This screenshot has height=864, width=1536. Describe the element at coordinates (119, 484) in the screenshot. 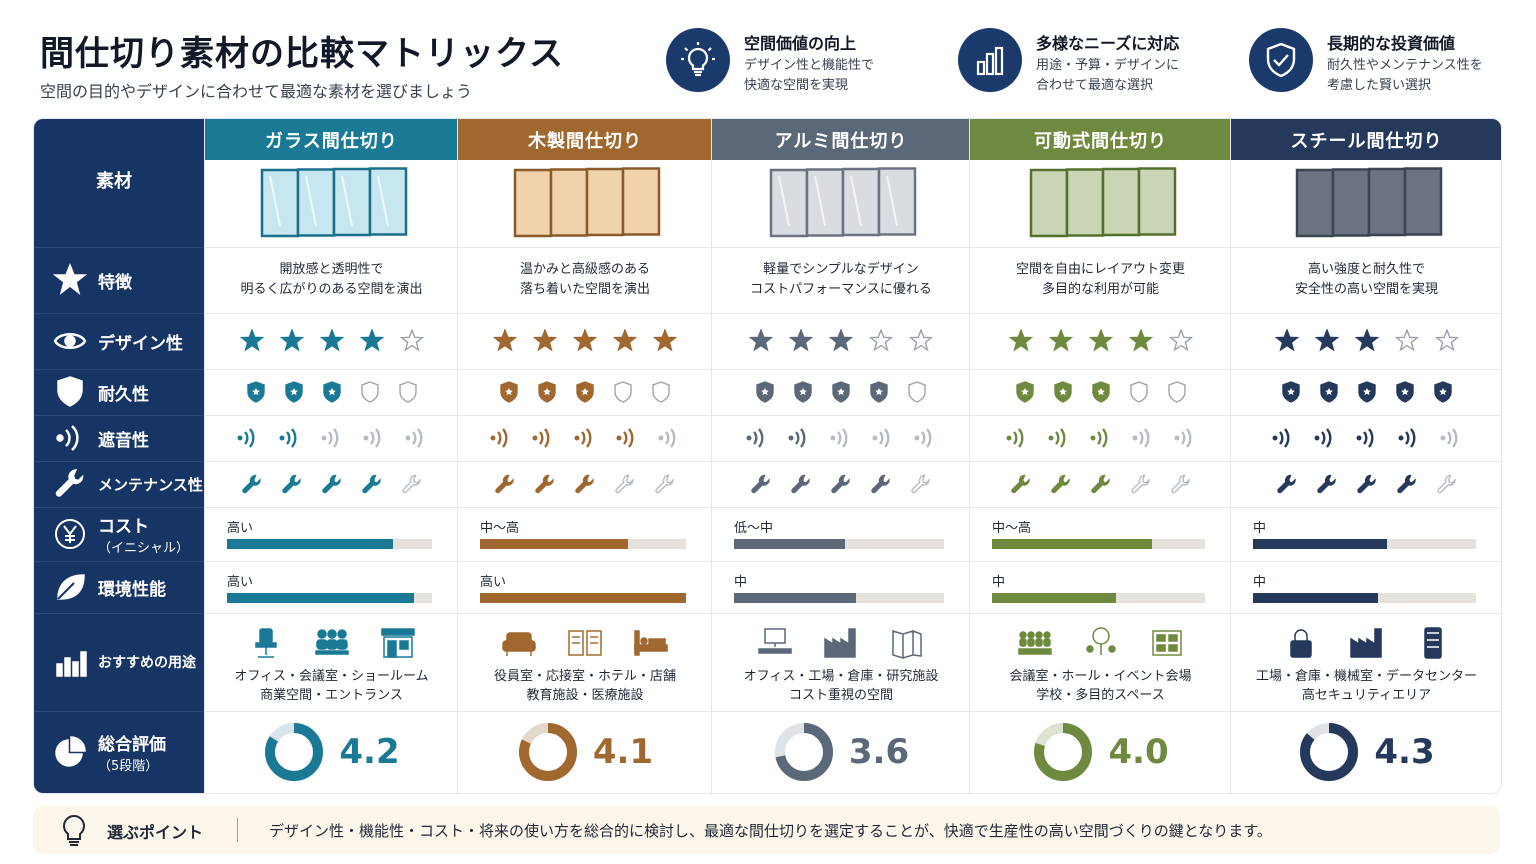

I see `row-label-maintenance: メンテナンス性` at that location.